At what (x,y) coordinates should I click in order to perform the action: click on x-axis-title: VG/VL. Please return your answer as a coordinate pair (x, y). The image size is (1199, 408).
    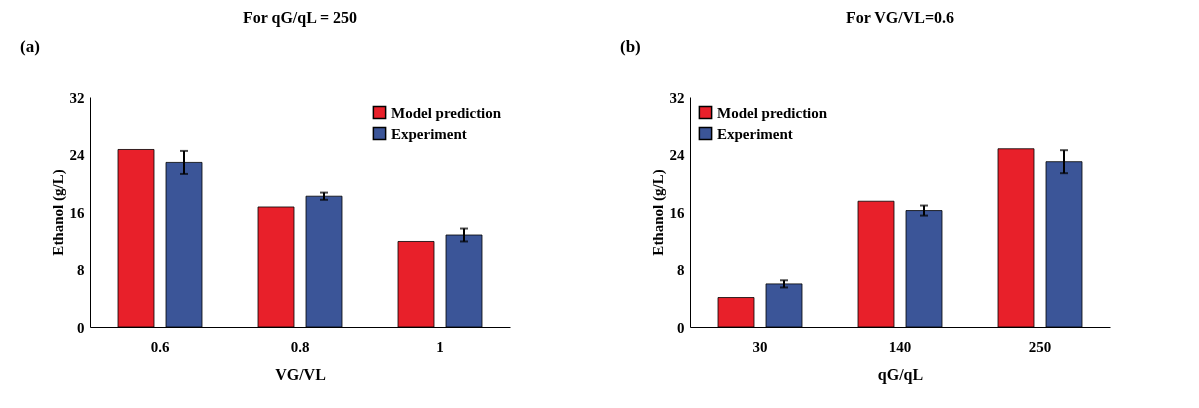
    Looking at the image, I should click on (300, 374).